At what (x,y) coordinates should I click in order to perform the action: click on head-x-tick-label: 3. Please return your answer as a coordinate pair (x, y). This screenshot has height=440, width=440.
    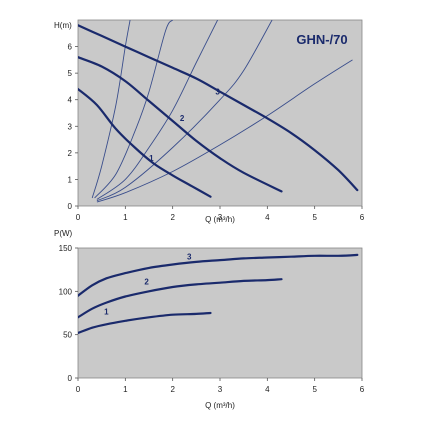
    Looking at the image, I should click on (220, 217).